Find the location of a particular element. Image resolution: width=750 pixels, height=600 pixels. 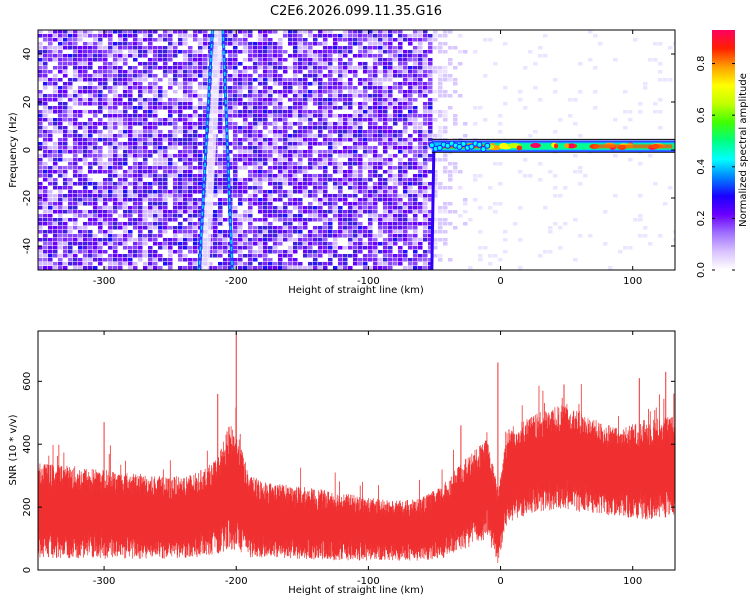

colorbar-tick-label: 0.4 is located at coordinates (701, 167).